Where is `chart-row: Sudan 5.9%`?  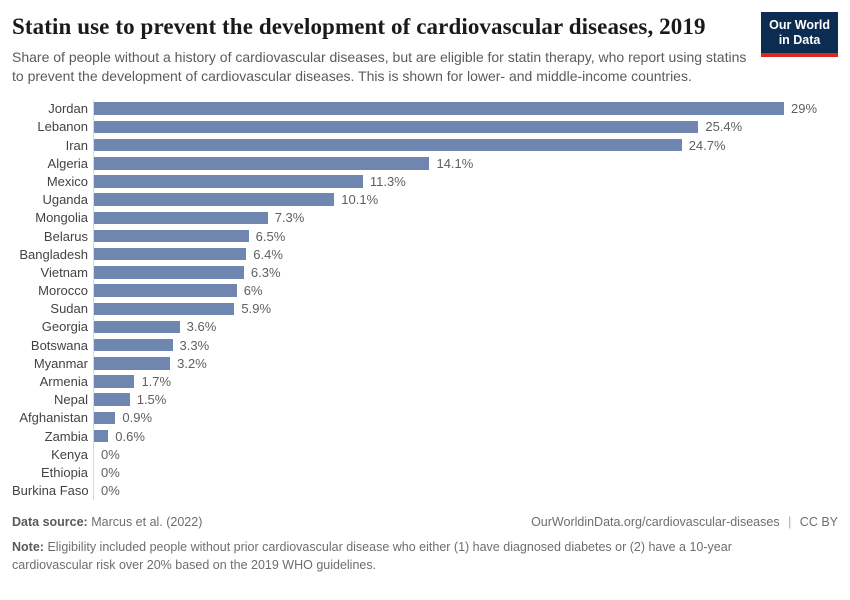
chart-row: Sudan 5.9% is located at coordinates (425, 308).